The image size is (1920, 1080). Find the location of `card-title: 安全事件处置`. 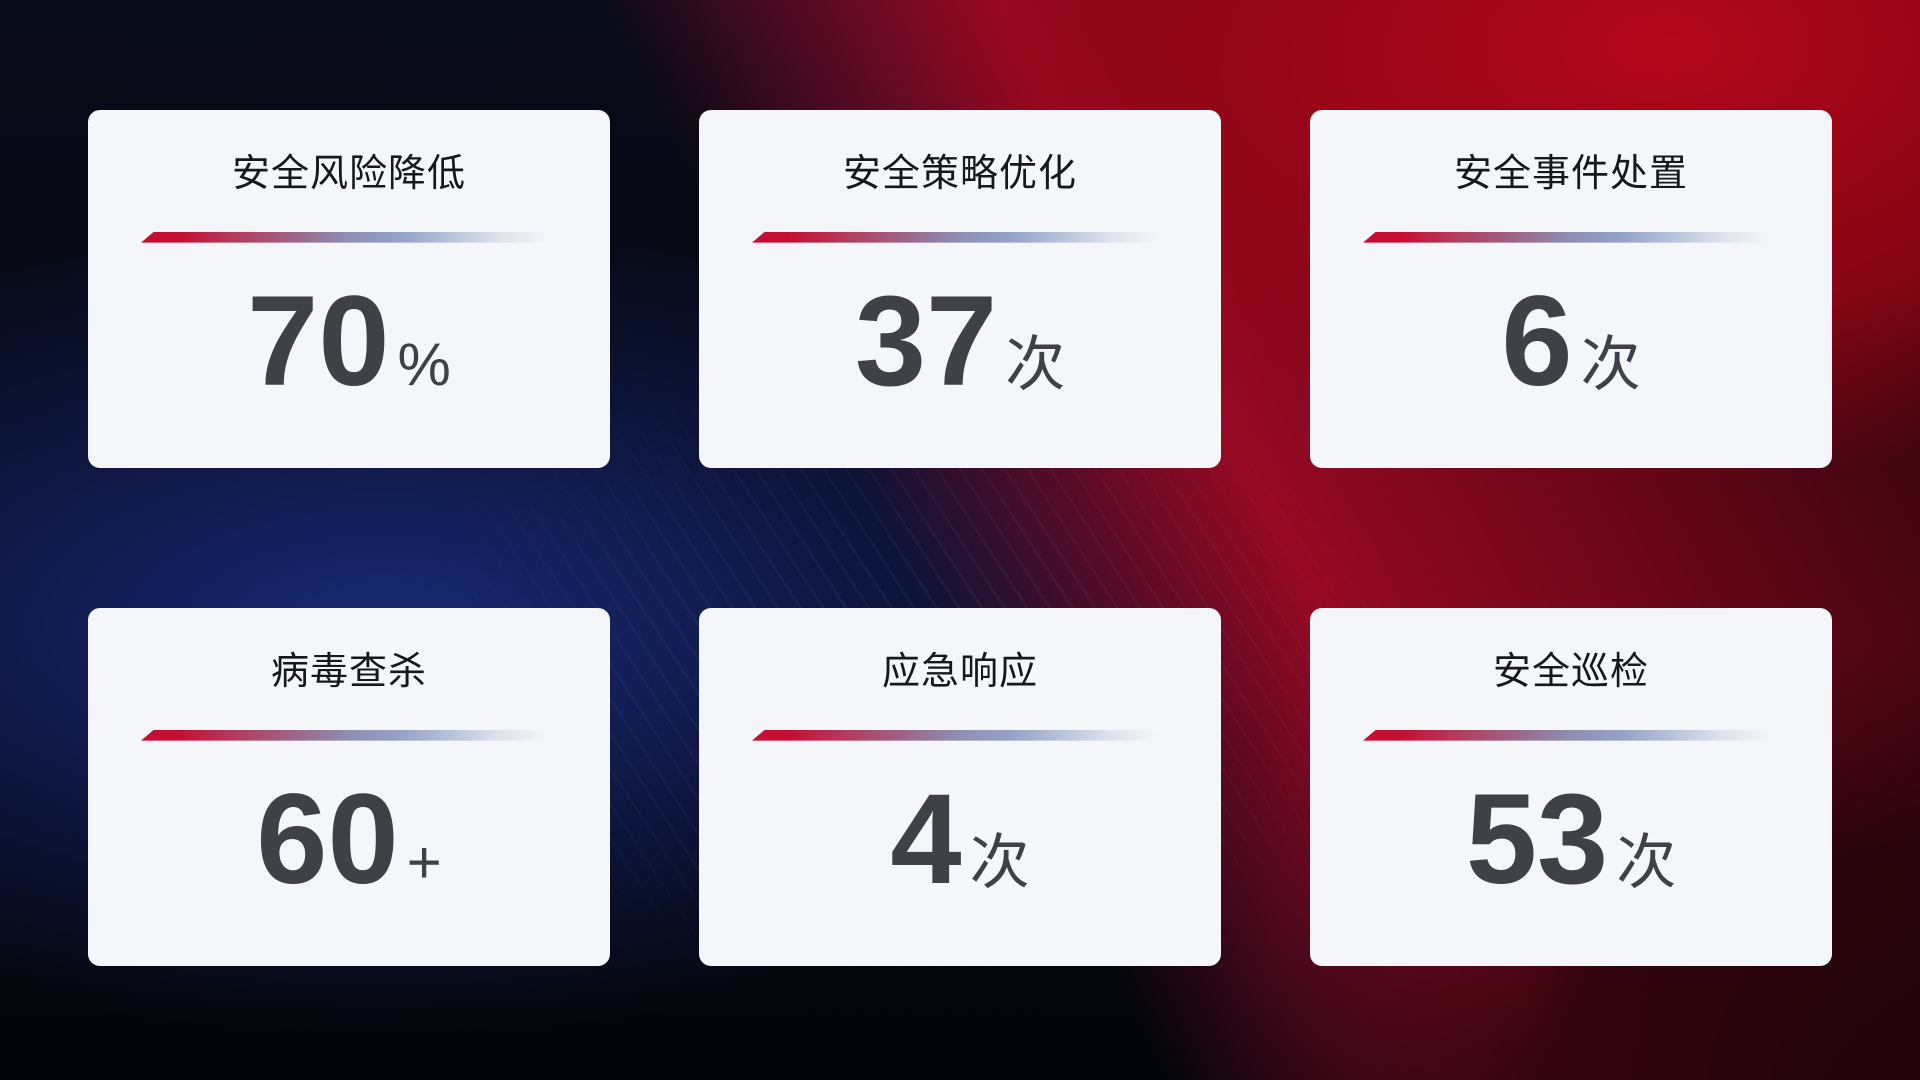

card-title: 安全事件处置 is located at coordinates (1570, 174).